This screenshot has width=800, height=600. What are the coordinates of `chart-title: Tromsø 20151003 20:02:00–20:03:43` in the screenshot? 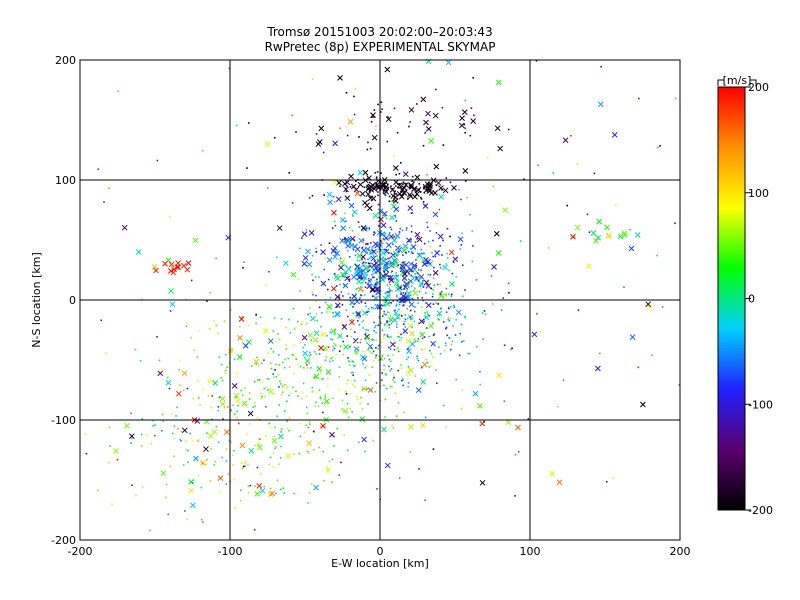 It's located at (379, 32).